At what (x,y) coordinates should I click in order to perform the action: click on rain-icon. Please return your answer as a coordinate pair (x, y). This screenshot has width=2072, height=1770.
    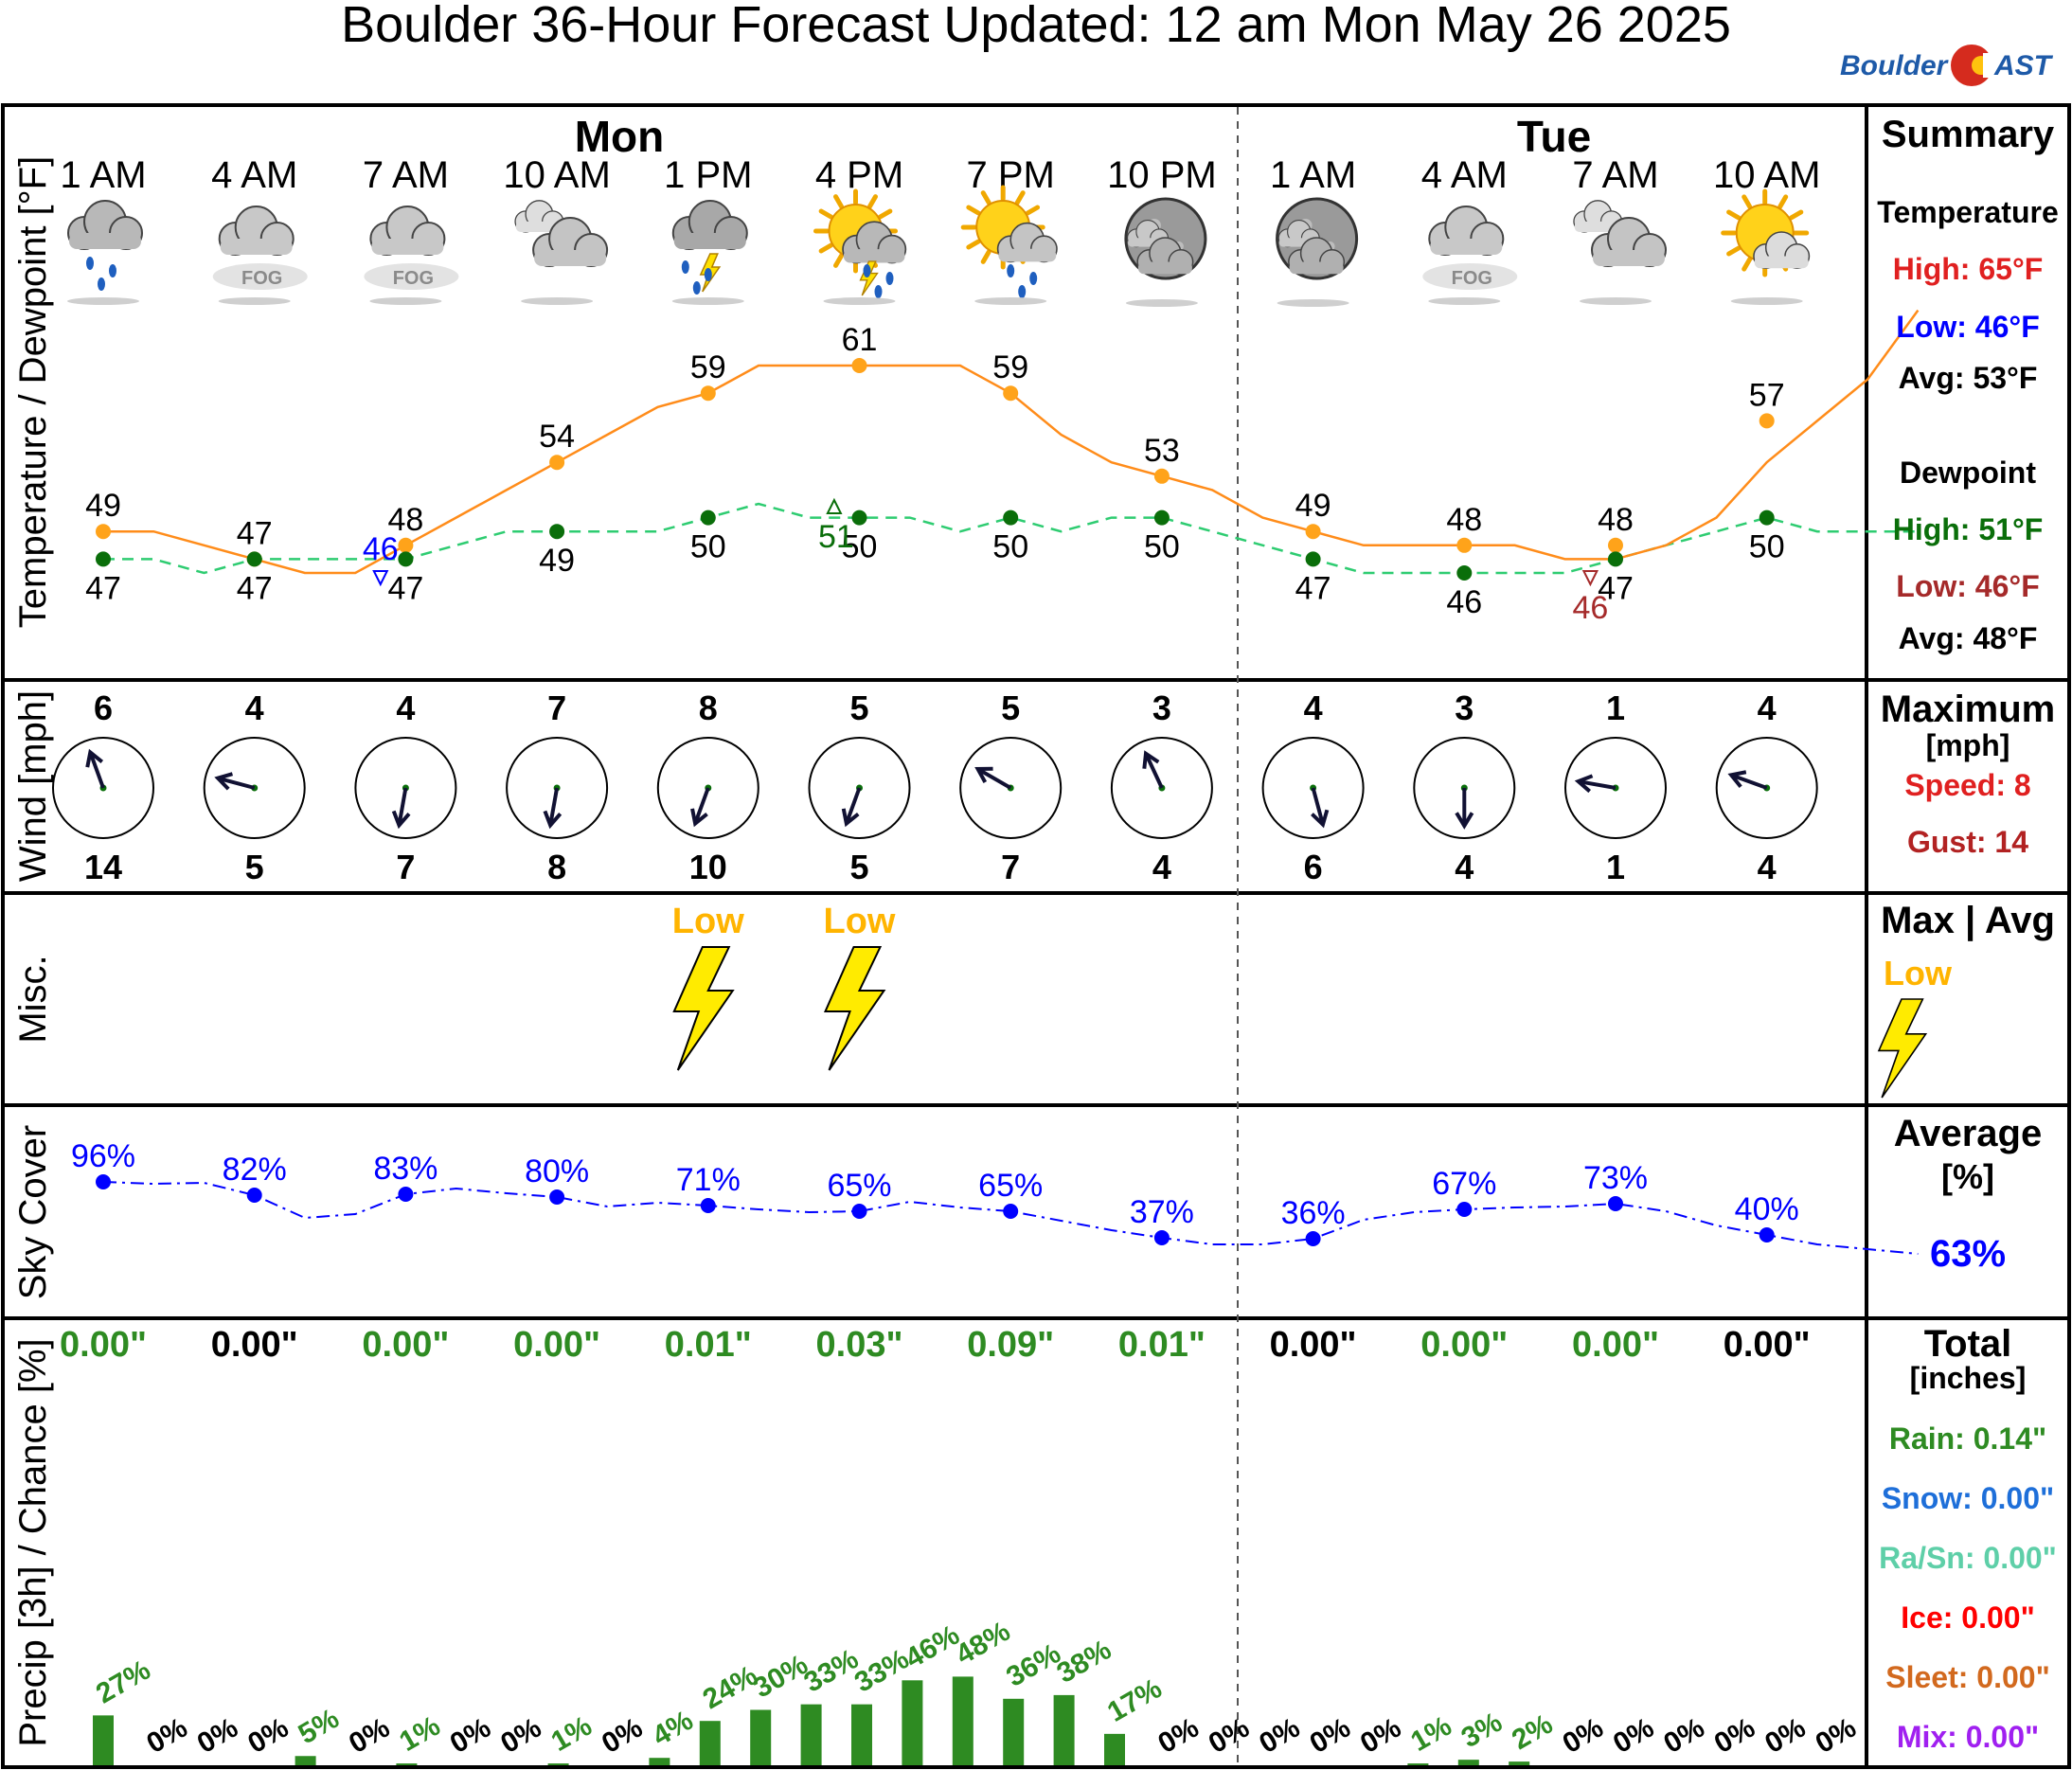
    Looking at the image, I should click on (105, 252).